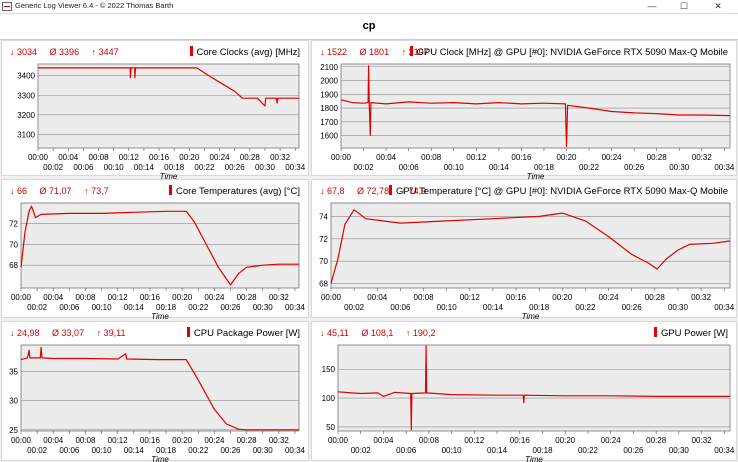 This screenshot has height=462, width=738. I want to click on x-tick-label: 00:34, so click(724, 450).